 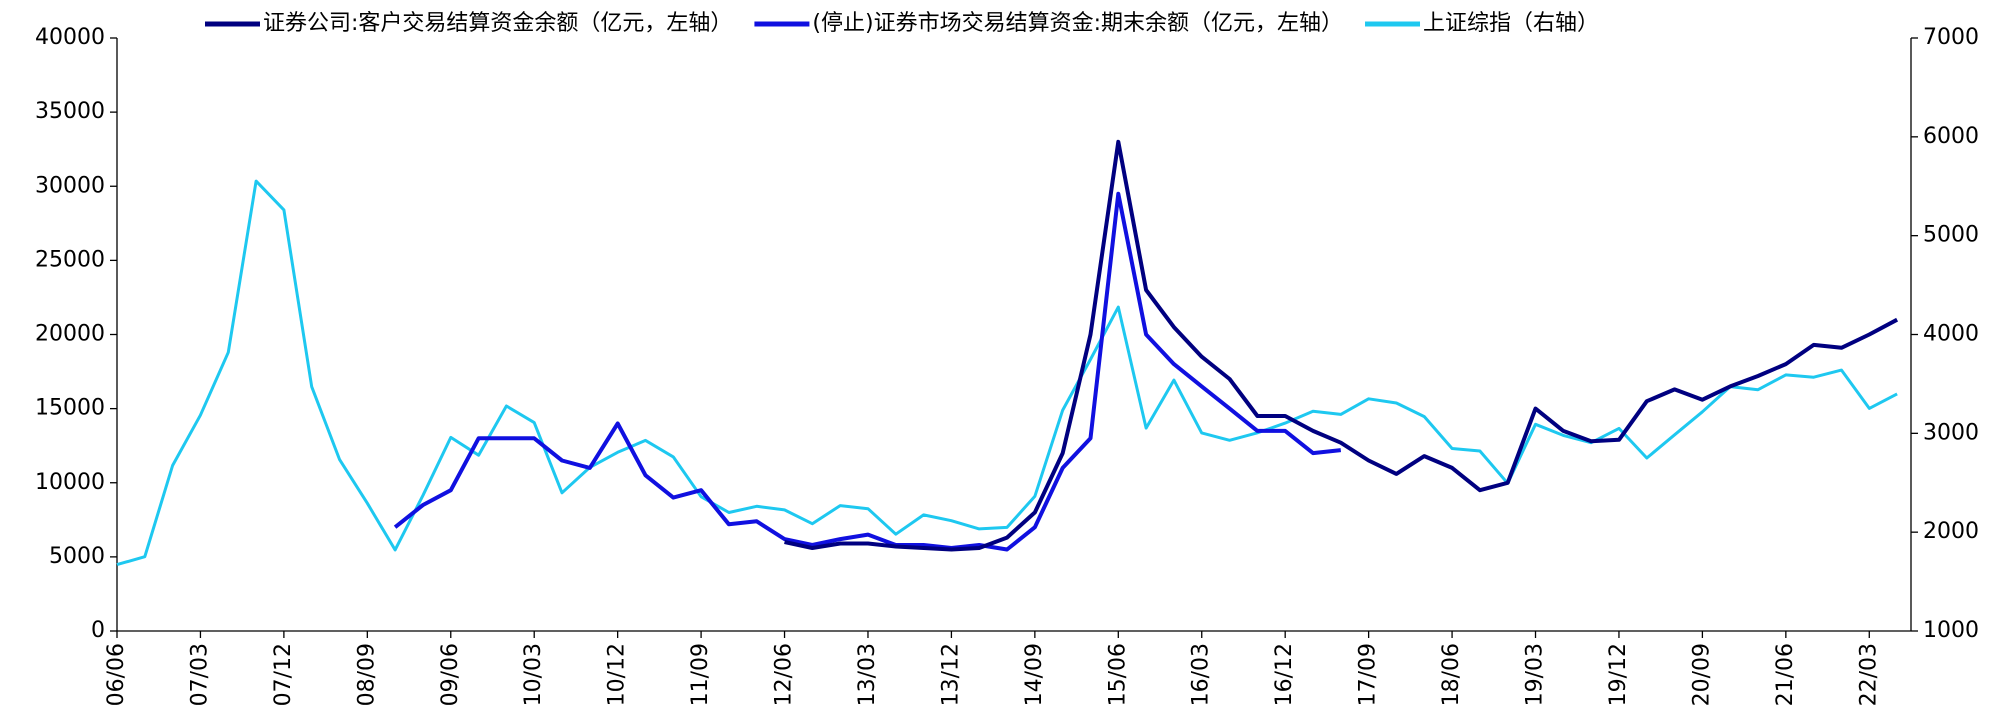 What do you see at coordinates (199, 674) in the screenshot?
I see `x-tick-label: 07/03` at bounding box center [199, 674].